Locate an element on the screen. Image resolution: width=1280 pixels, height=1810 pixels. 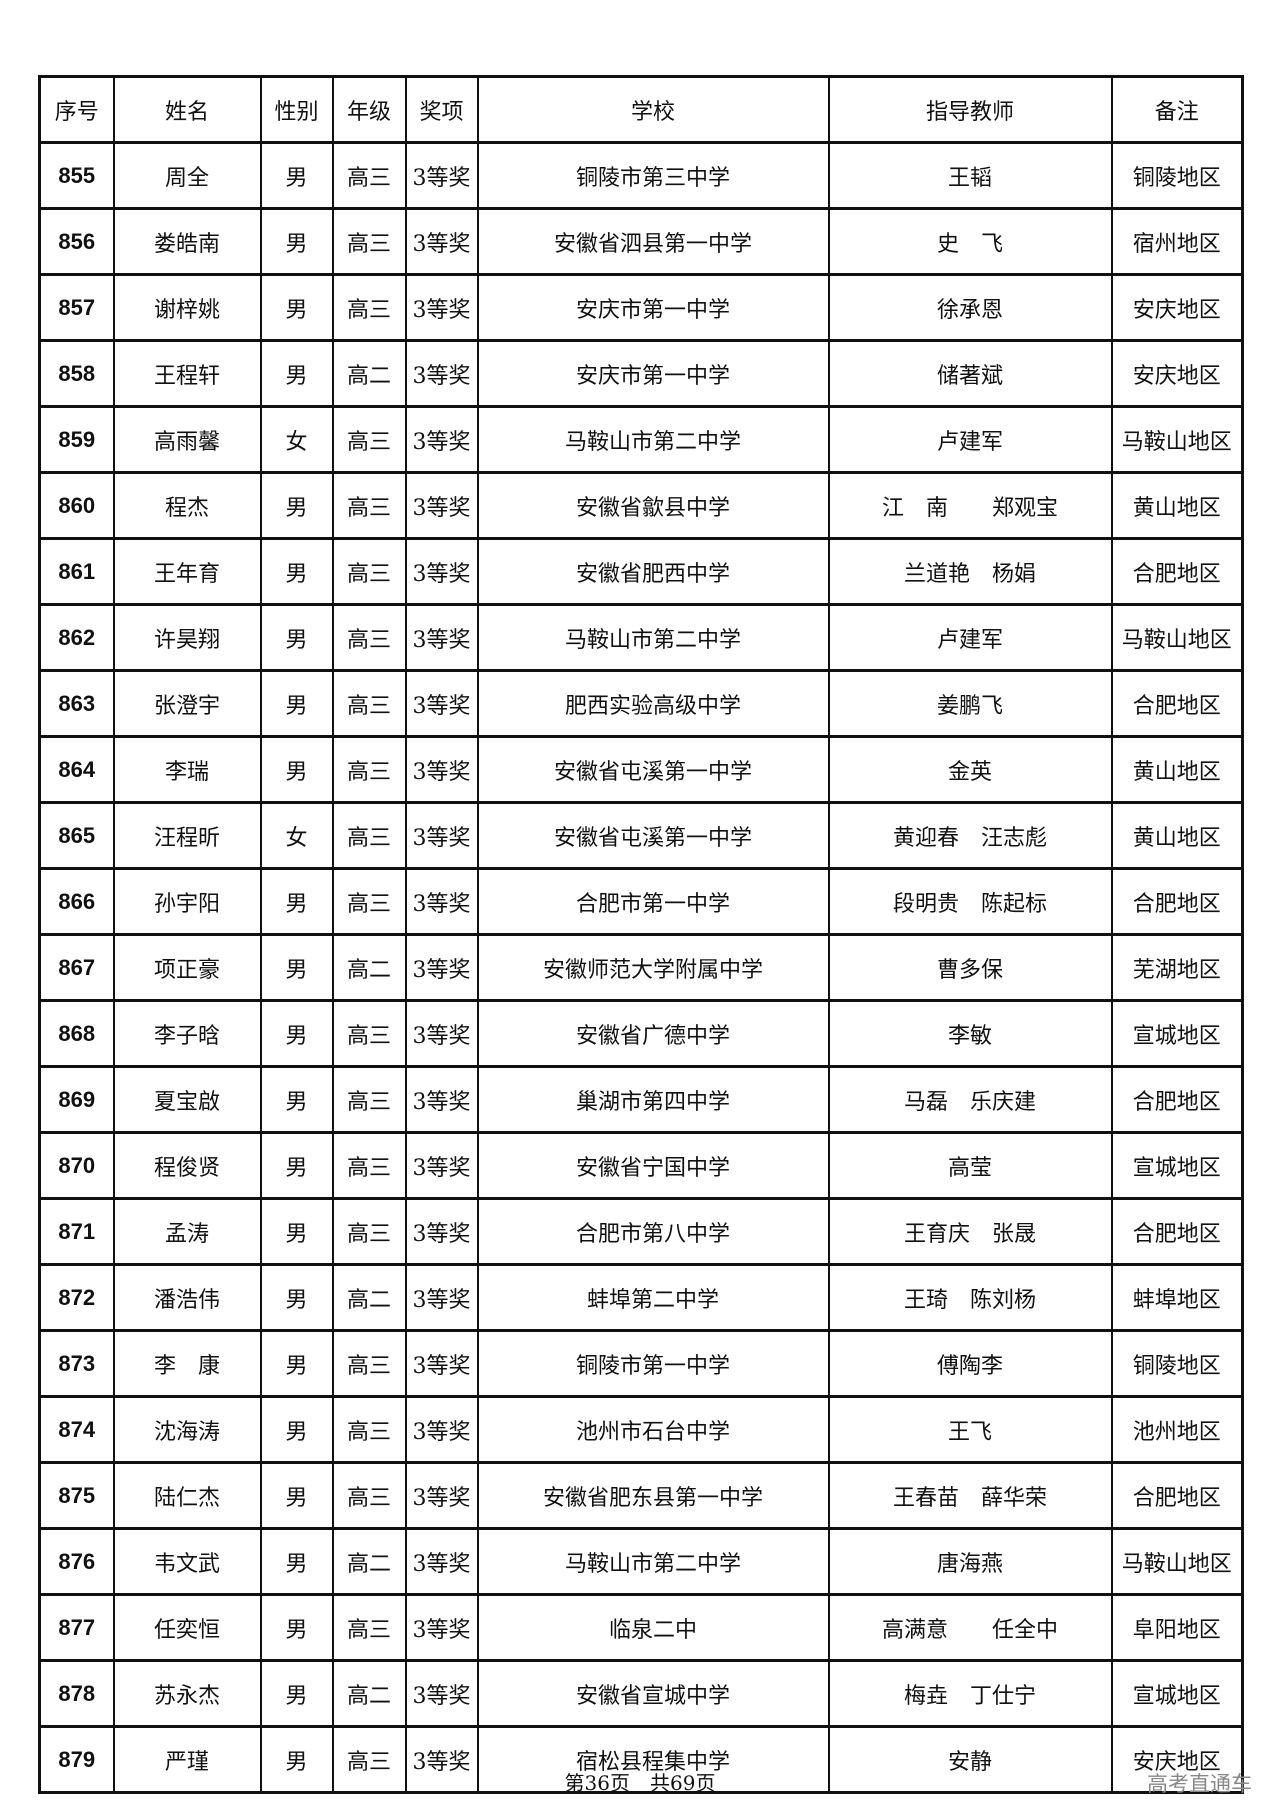
table-row: 872 潘浩伟男高二 3等奖 蚌埠第二中学 王琦 陈刘杨 蚌埠地区 is located at coordinates (641, 1297).